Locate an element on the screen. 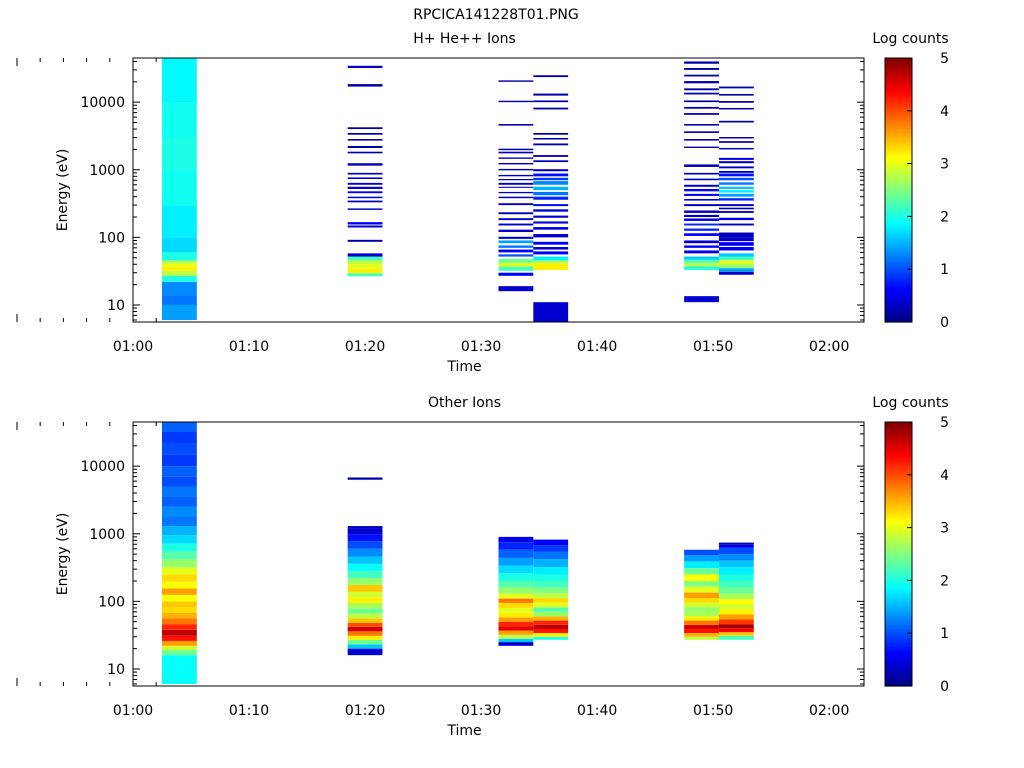 The width and height of the screenshot is (1024, 768). y-tick-label: 10000 is located at coordinates (102, 103).